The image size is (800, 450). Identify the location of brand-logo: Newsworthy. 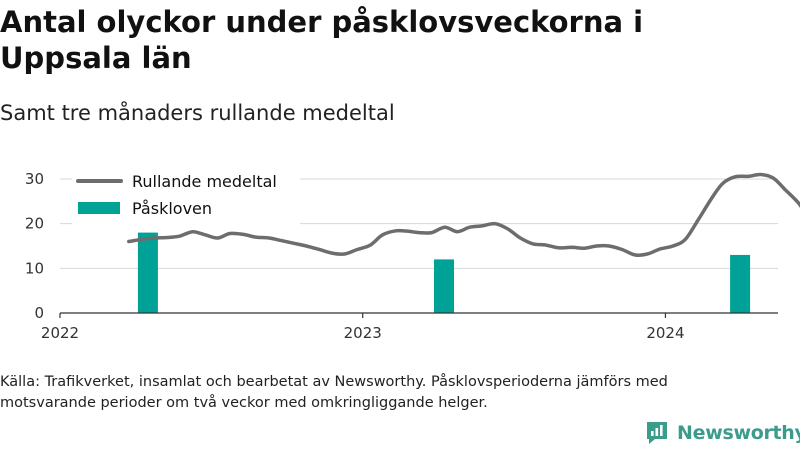
(722, 433).